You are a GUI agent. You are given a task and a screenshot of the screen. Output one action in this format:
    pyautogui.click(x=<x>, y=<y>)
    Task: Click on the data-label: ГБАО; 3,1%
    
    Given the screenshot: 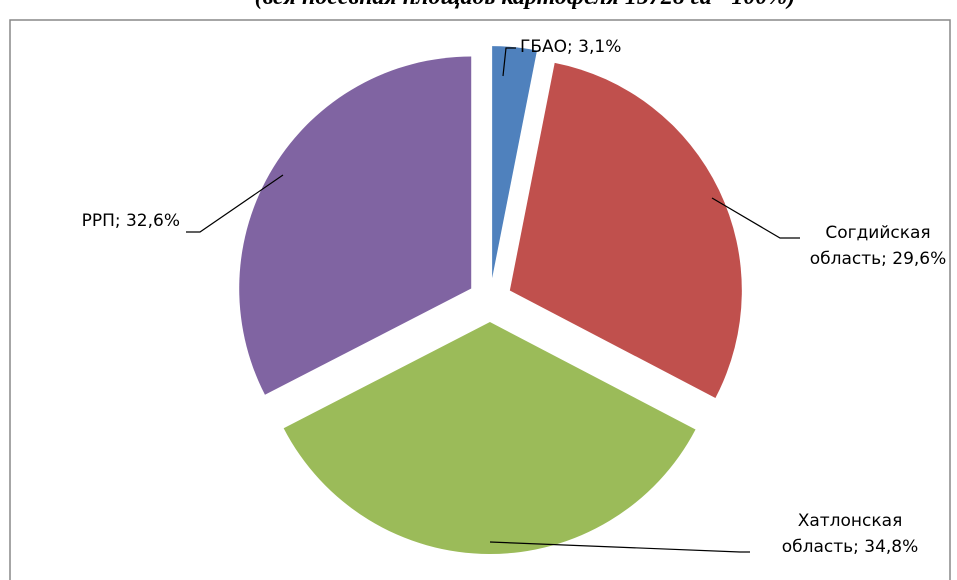 What is the action you would take?
    pyautogui.click(x=570, y=47)
    